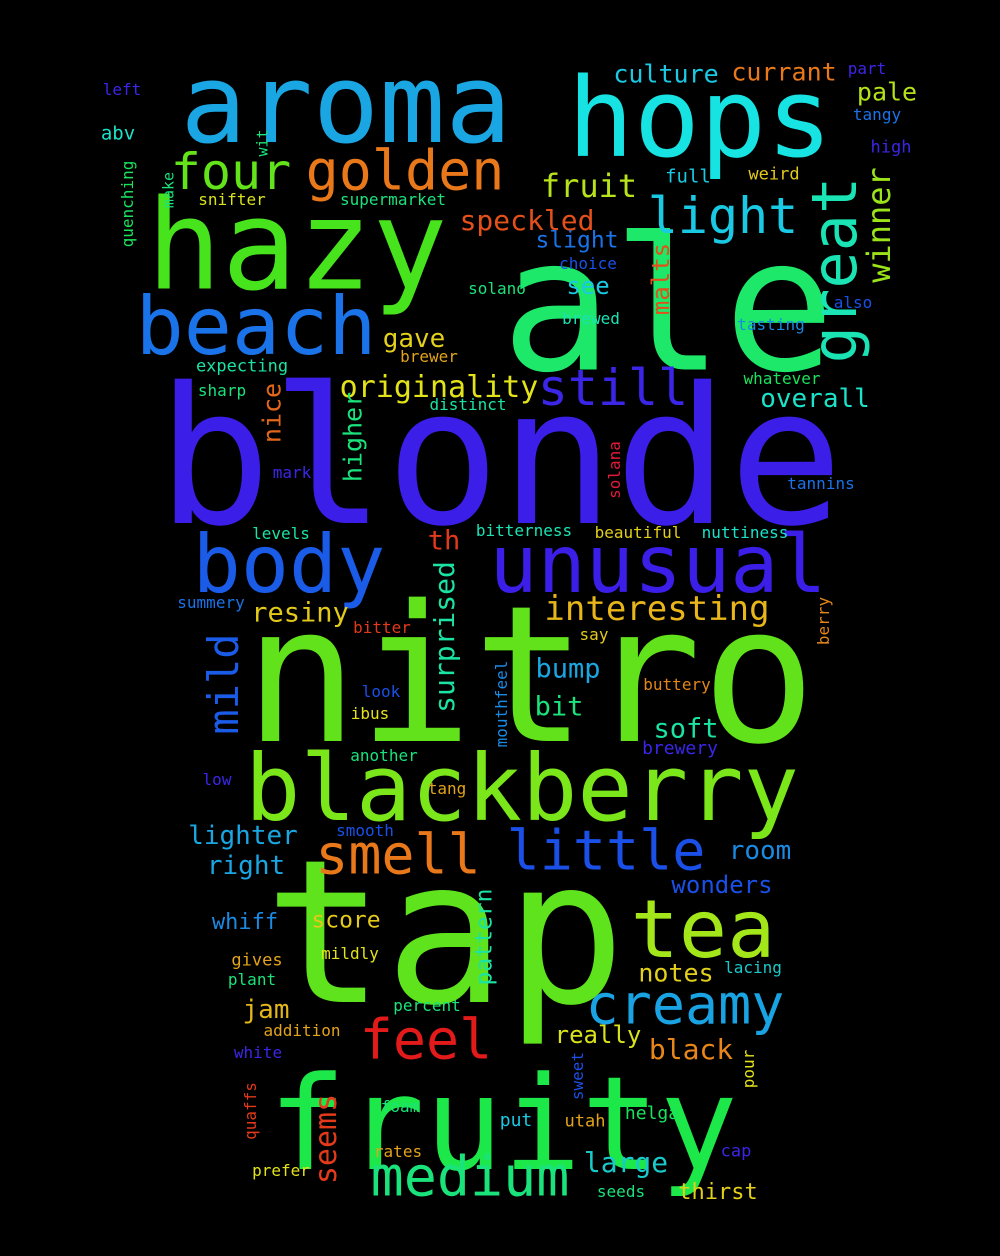  What do you see at coordinates (522, 788) in the screenshot?
I see `word-blackberry: blackberry` at bounding box center [522, 788].